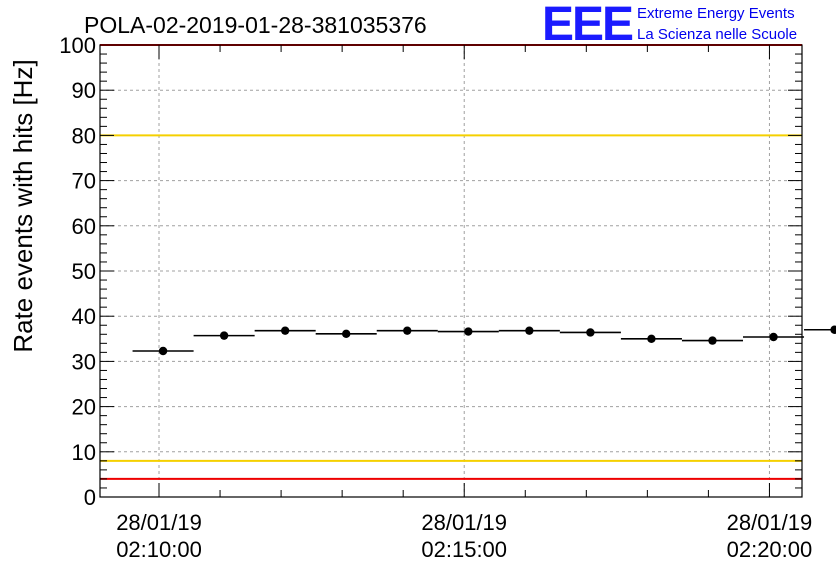 The width and height of the screenshot is (836, 572). Describe the element at coordinates (159, 549) in the screenshot. I see `x-tick-label-time: 02:10:00` at that location.